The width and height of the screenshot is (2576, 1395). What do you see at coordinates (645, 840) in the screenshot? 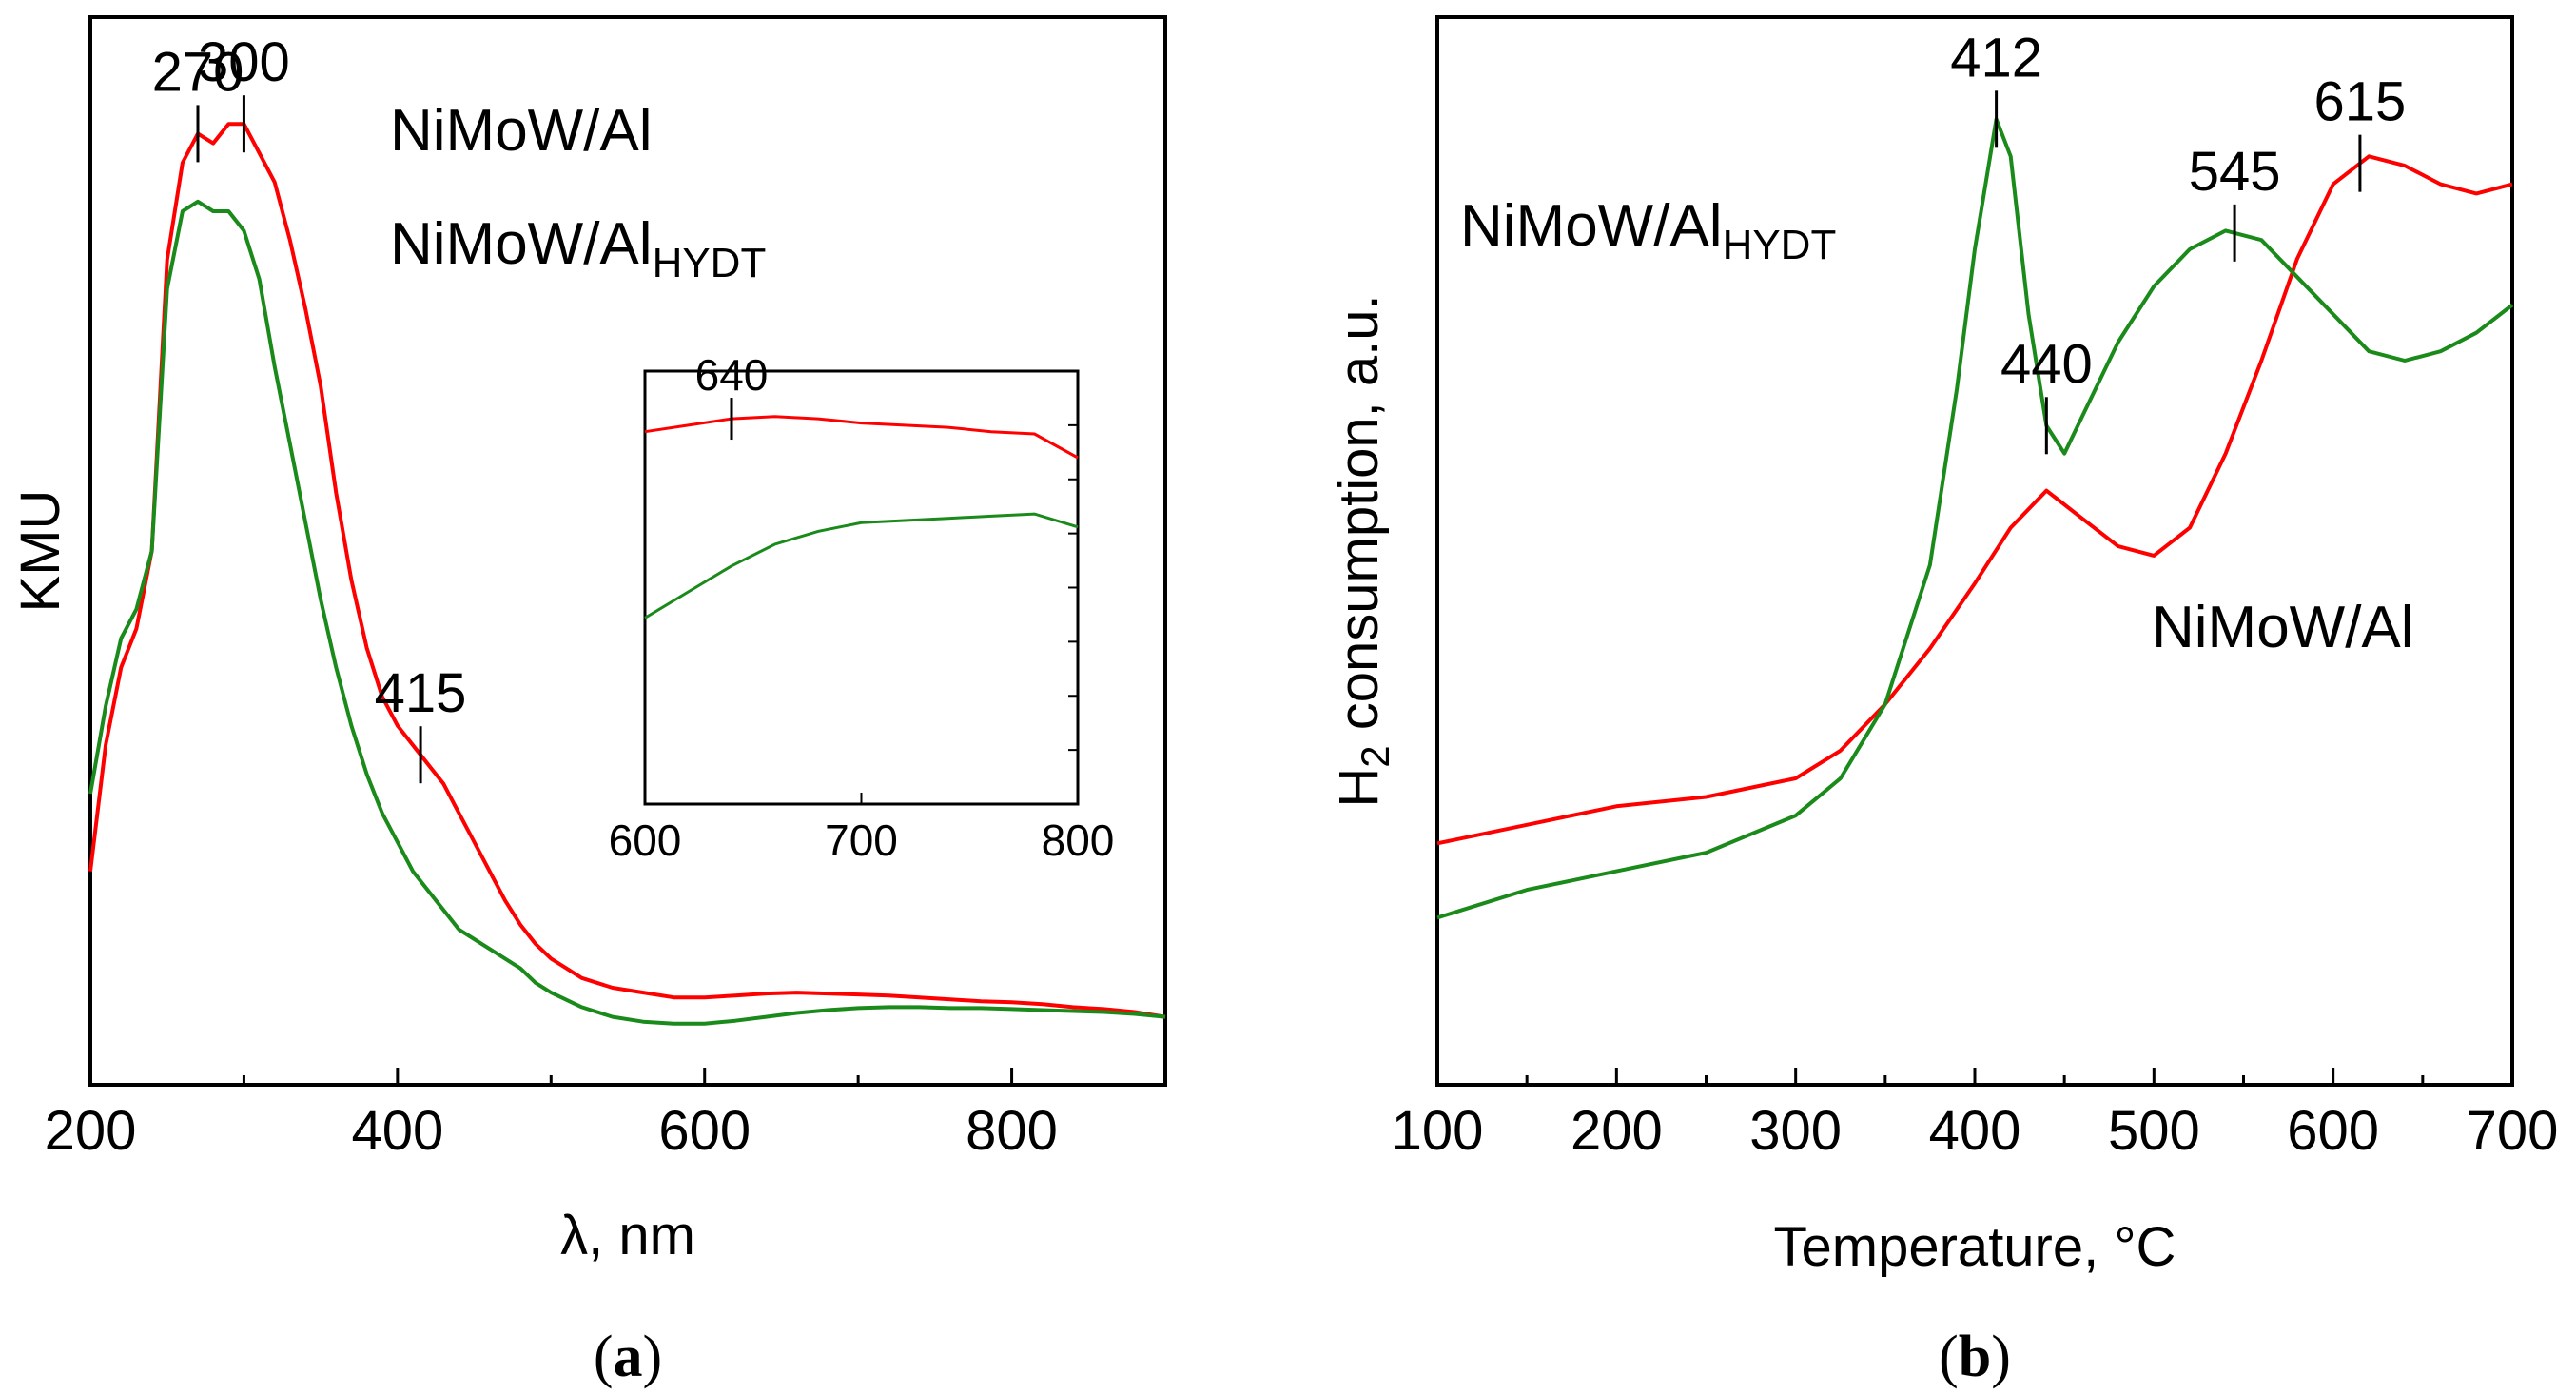
I see `inset-x-tick-label: 600` at bounding box center [645, 840].